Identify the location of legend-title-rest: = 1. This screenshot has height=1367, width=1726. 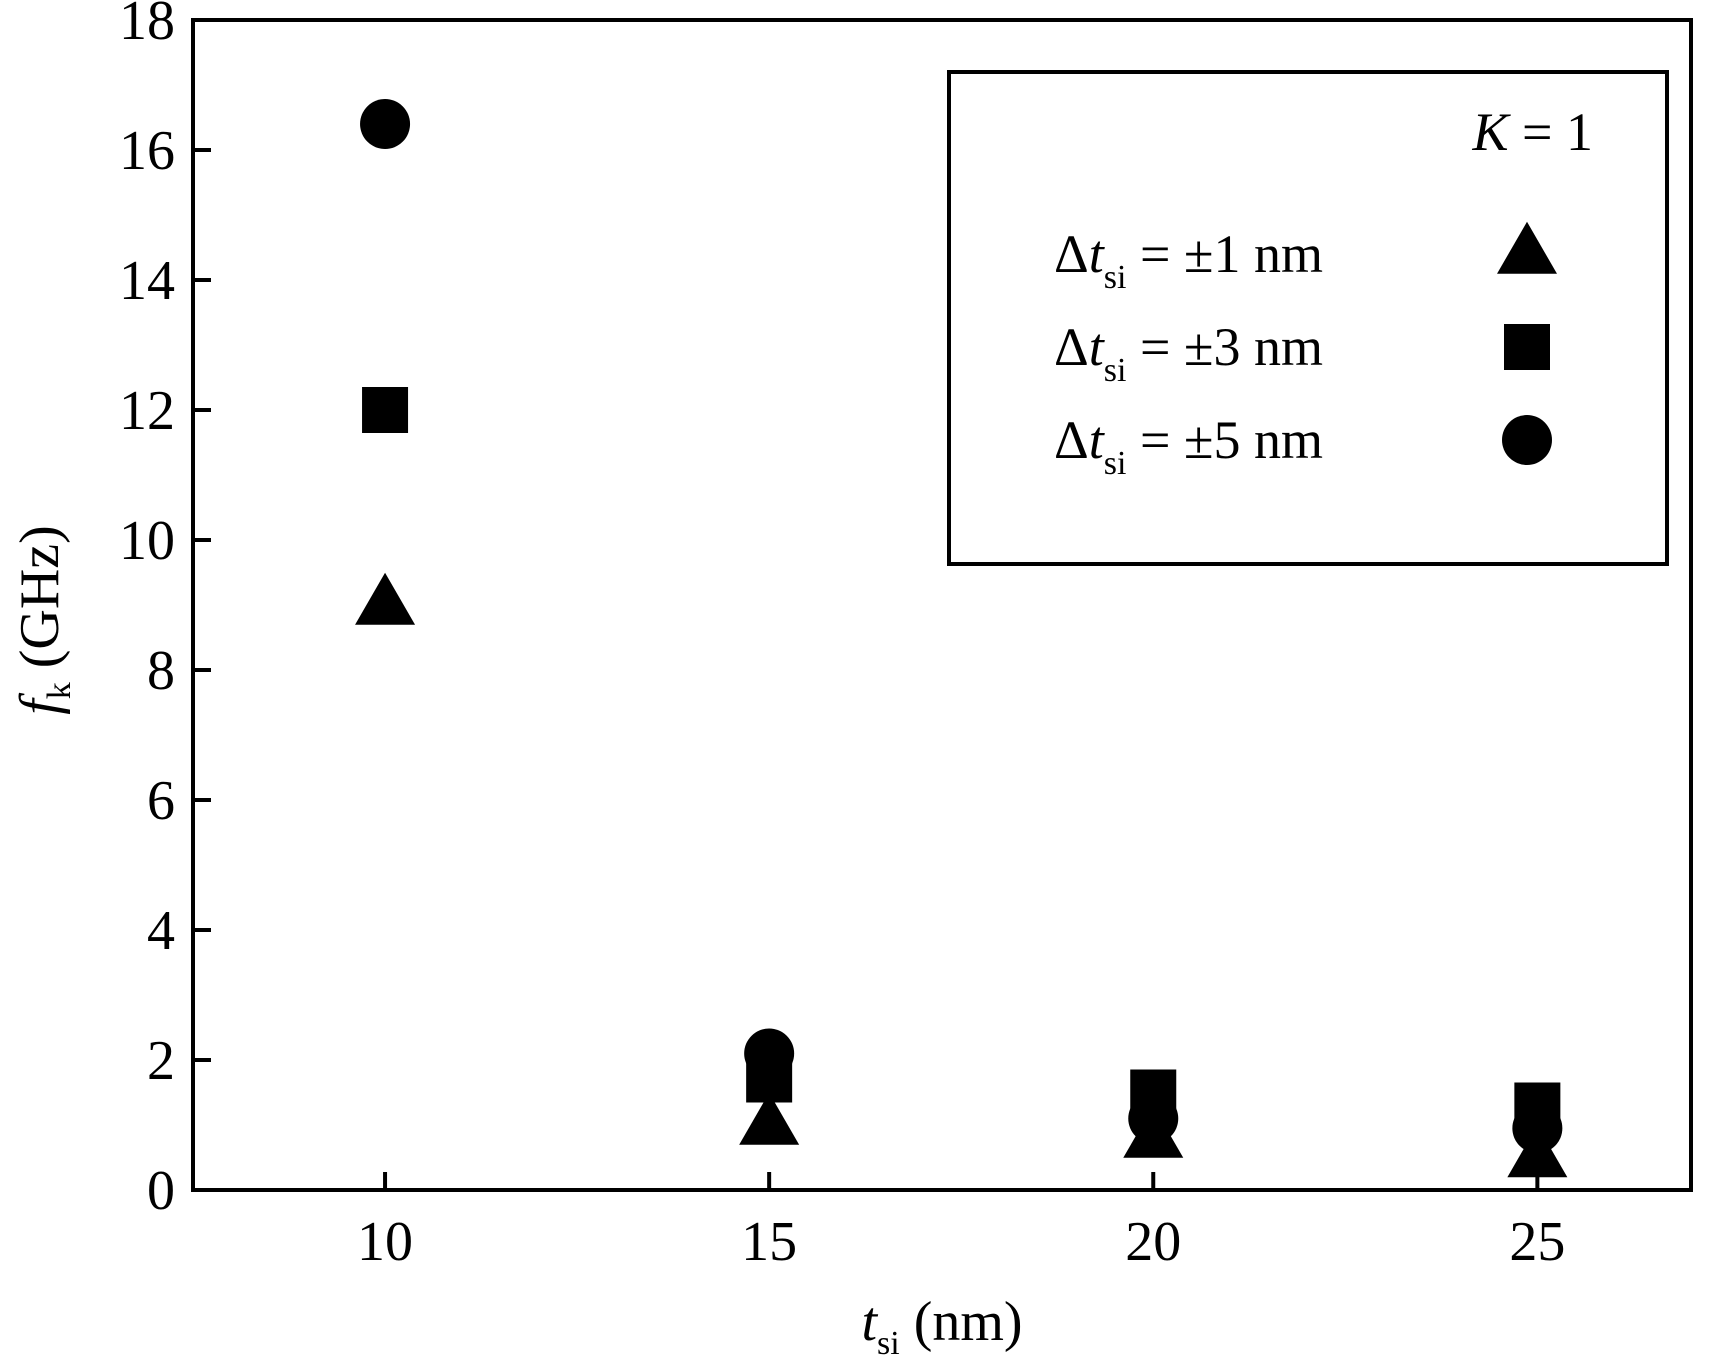
(1551, 132).